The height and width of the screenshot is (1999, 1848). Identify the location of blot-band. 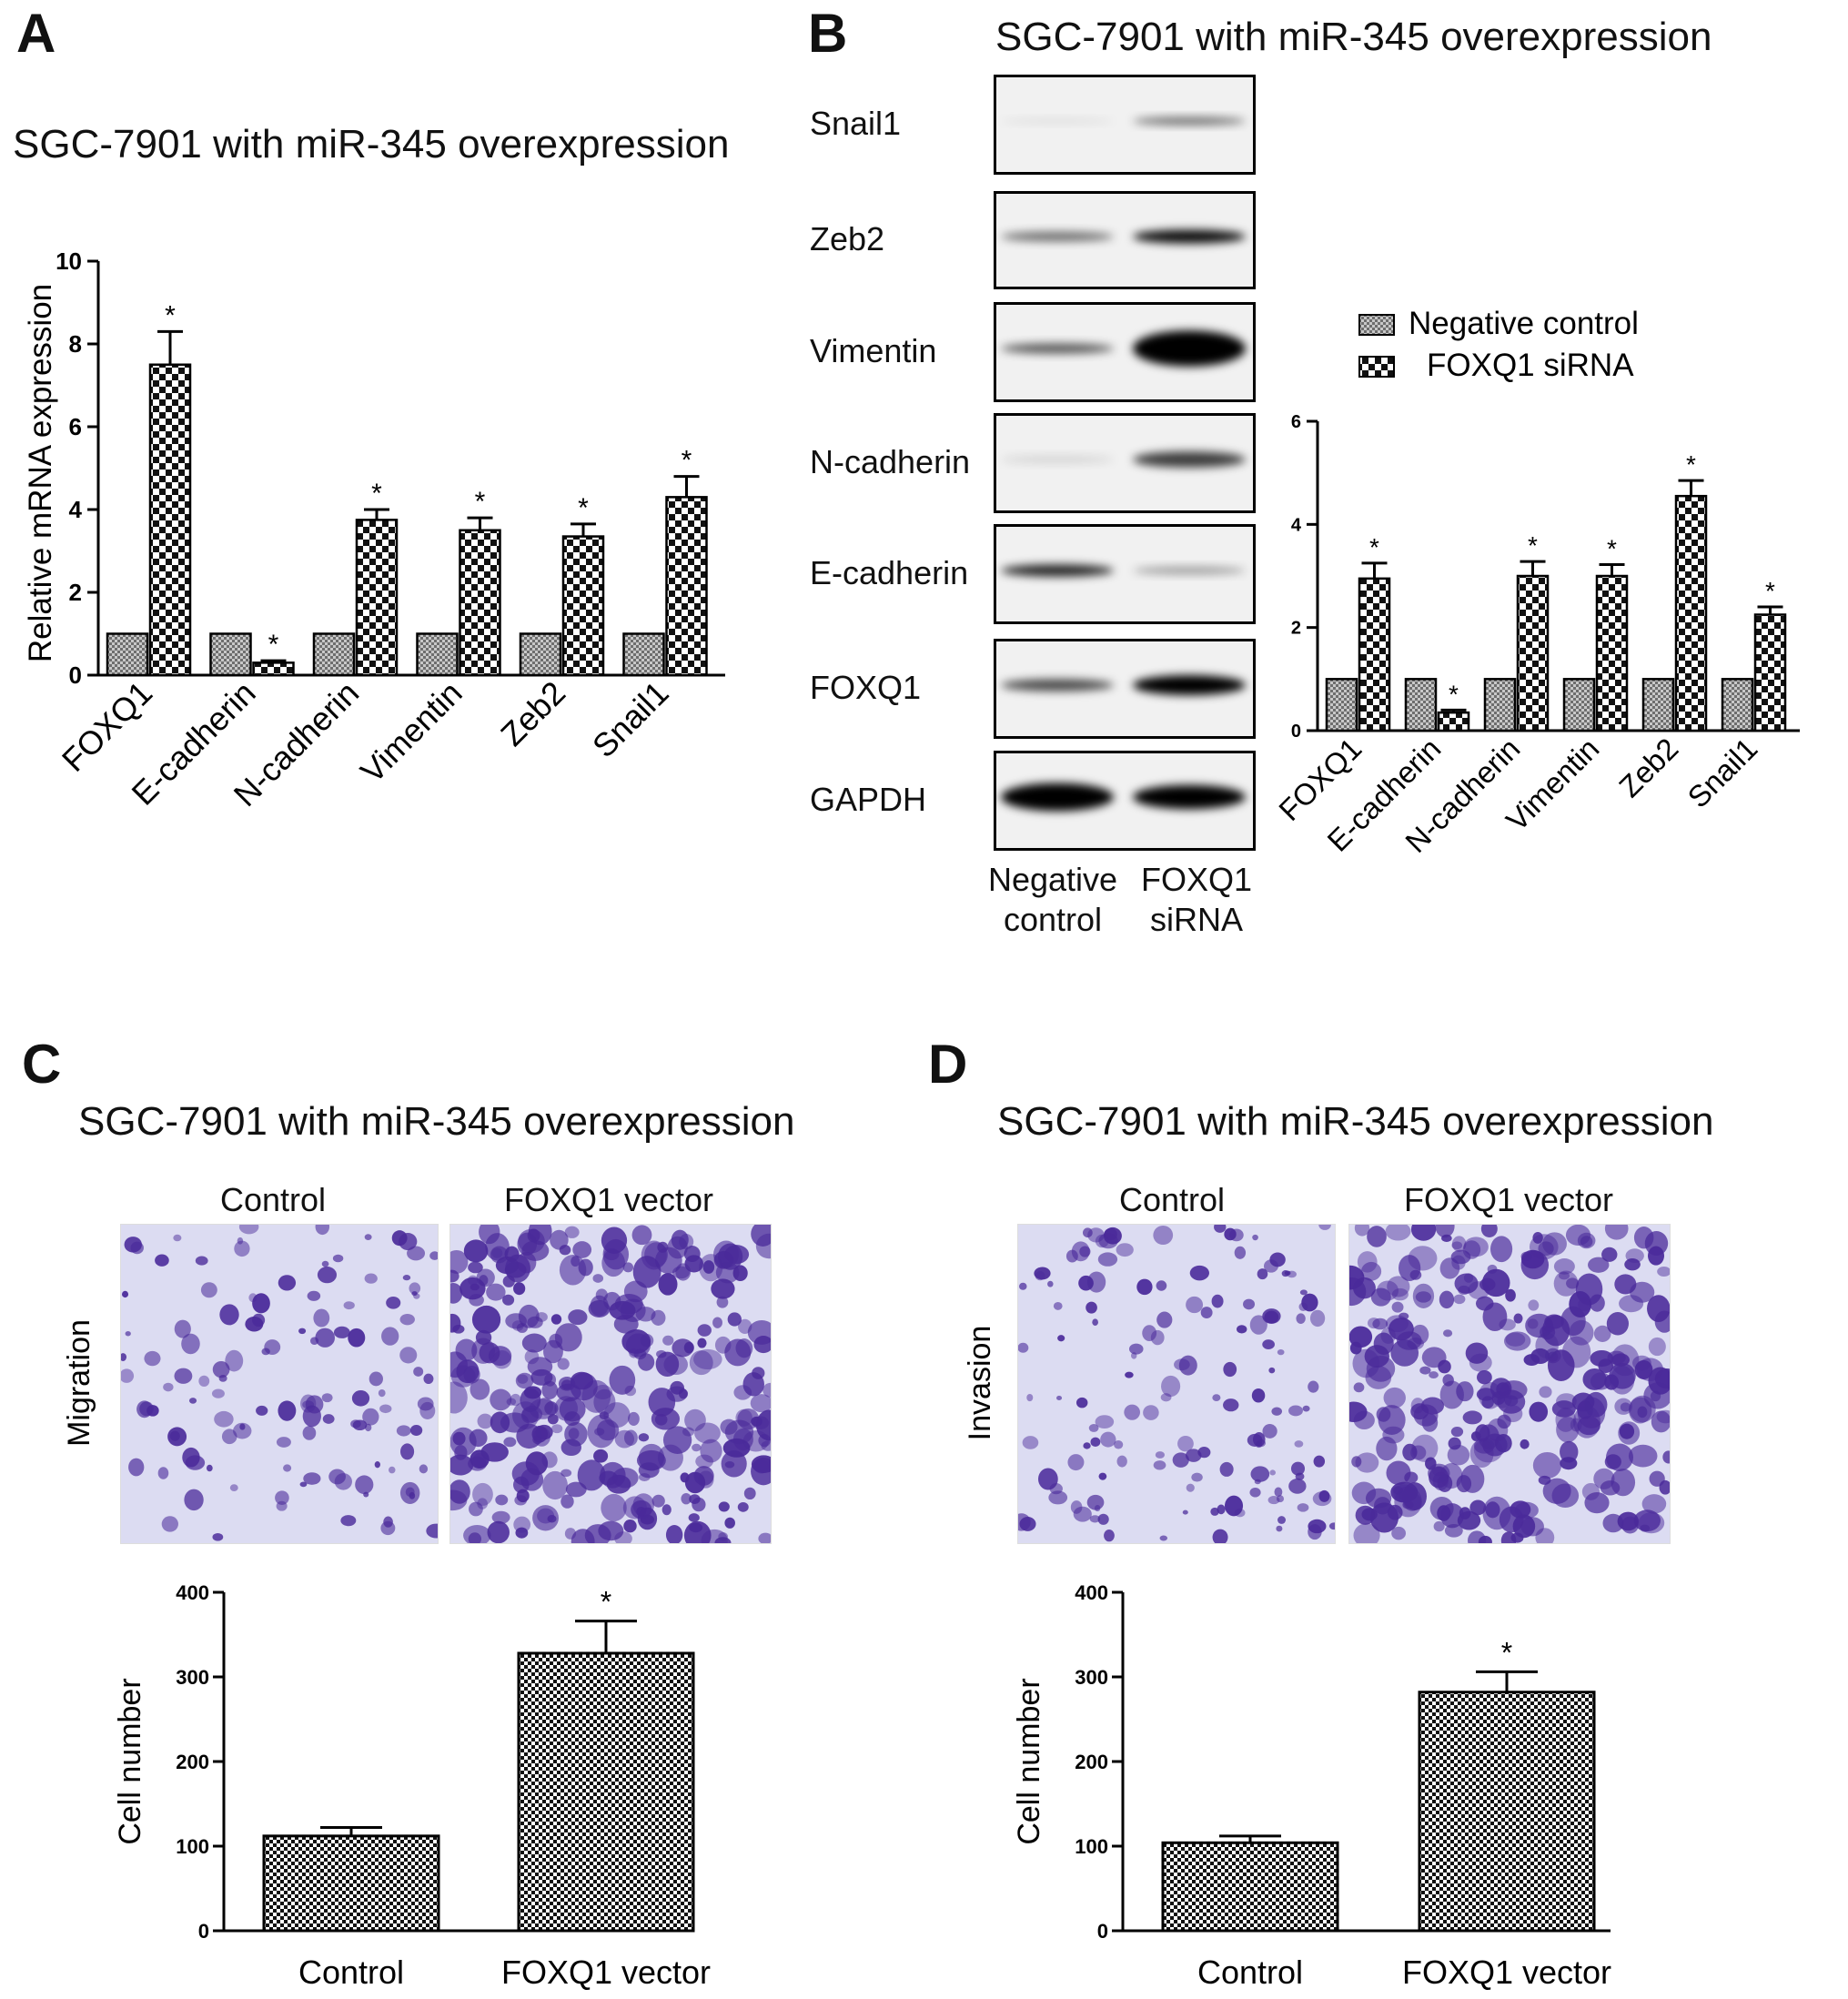
(1057, 571).